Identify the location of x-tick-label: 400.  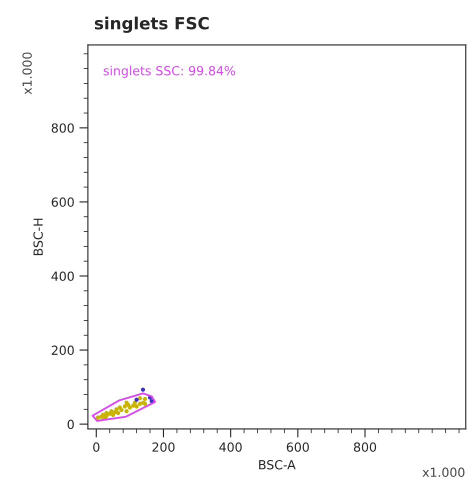
(230, 447).